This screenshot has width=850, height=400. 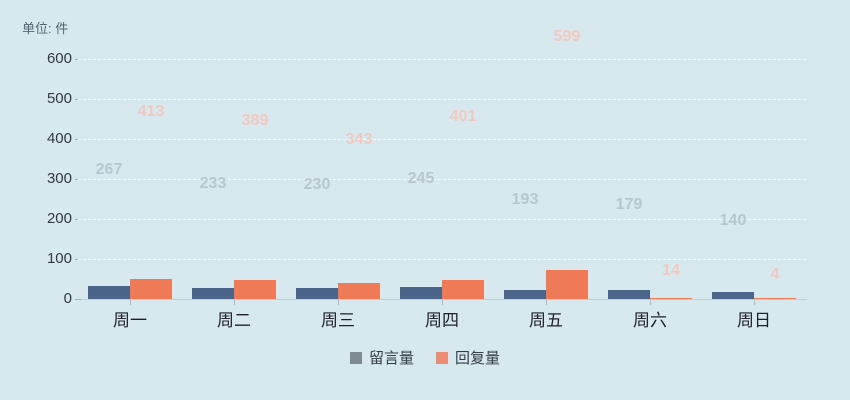 I want to click on value-label-messages: 179, so click(x=629, y=205).